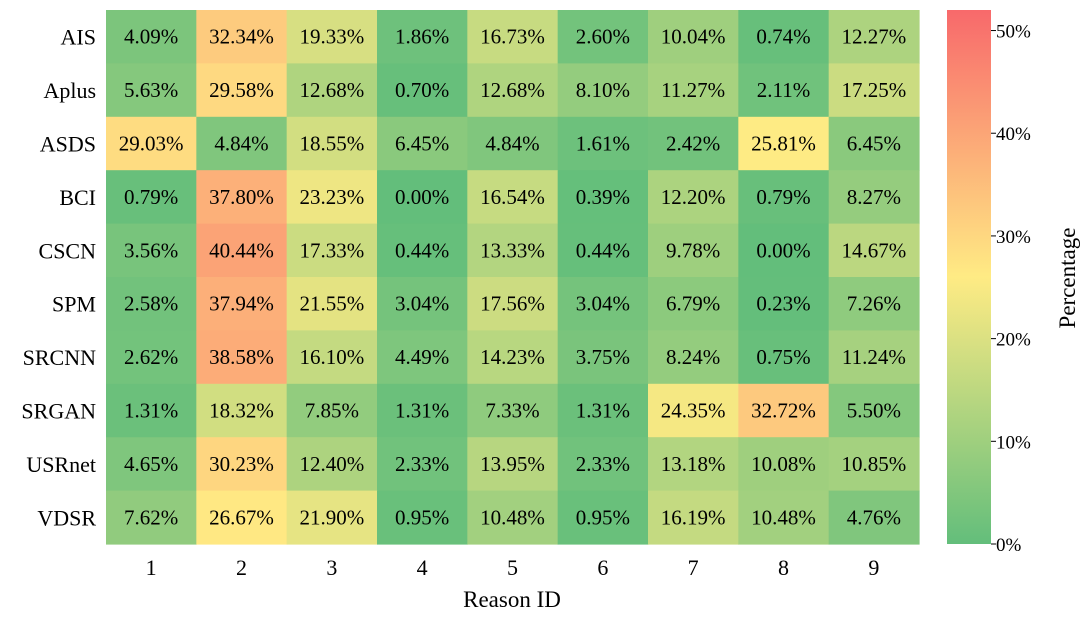 The image size is (1085, 618). I want to click on cell-value-label: 12.20%, so click(693, 197).